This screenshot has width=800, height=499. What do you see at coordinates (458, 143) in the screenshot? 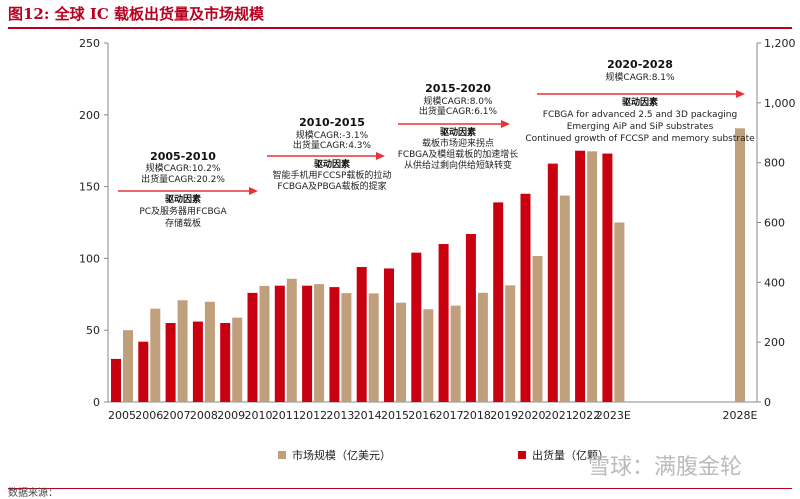
I see `driver-text: 载板市场迎来拐点` at bounding box center [458, 143].